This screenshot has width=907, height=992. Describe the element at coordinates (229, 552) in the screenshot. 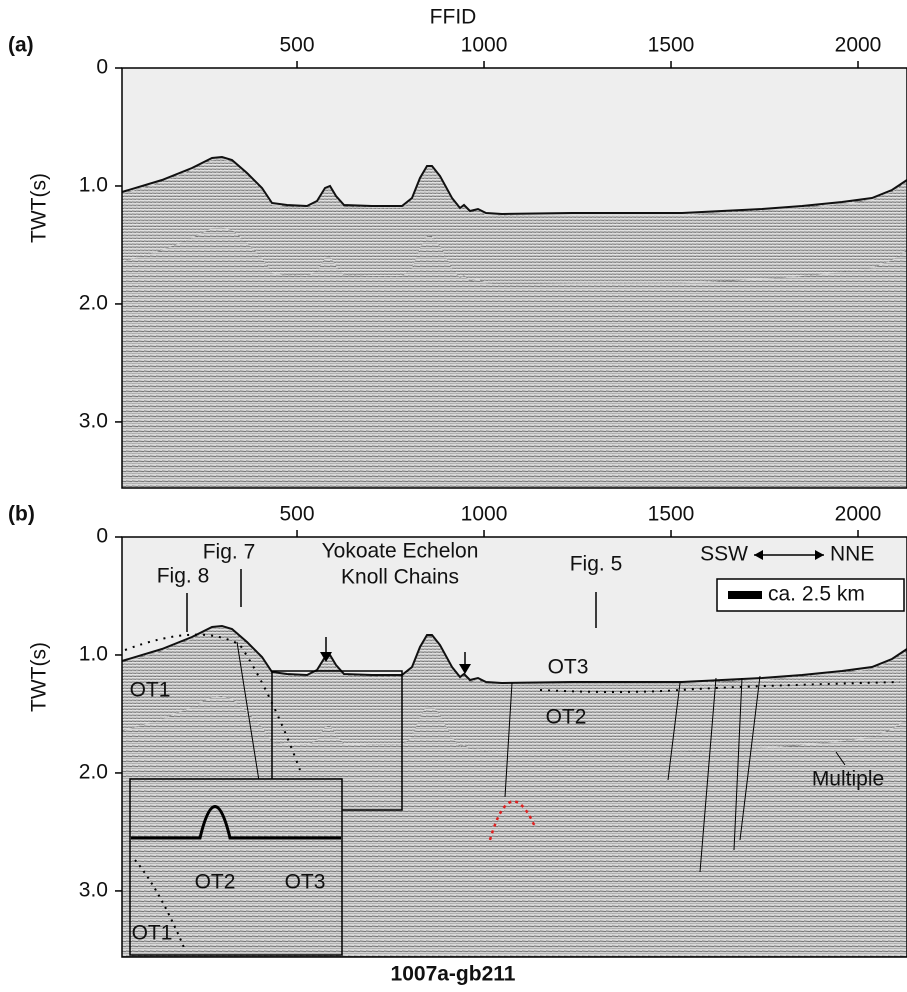

I see `annotation: Fig. 7` at that location.